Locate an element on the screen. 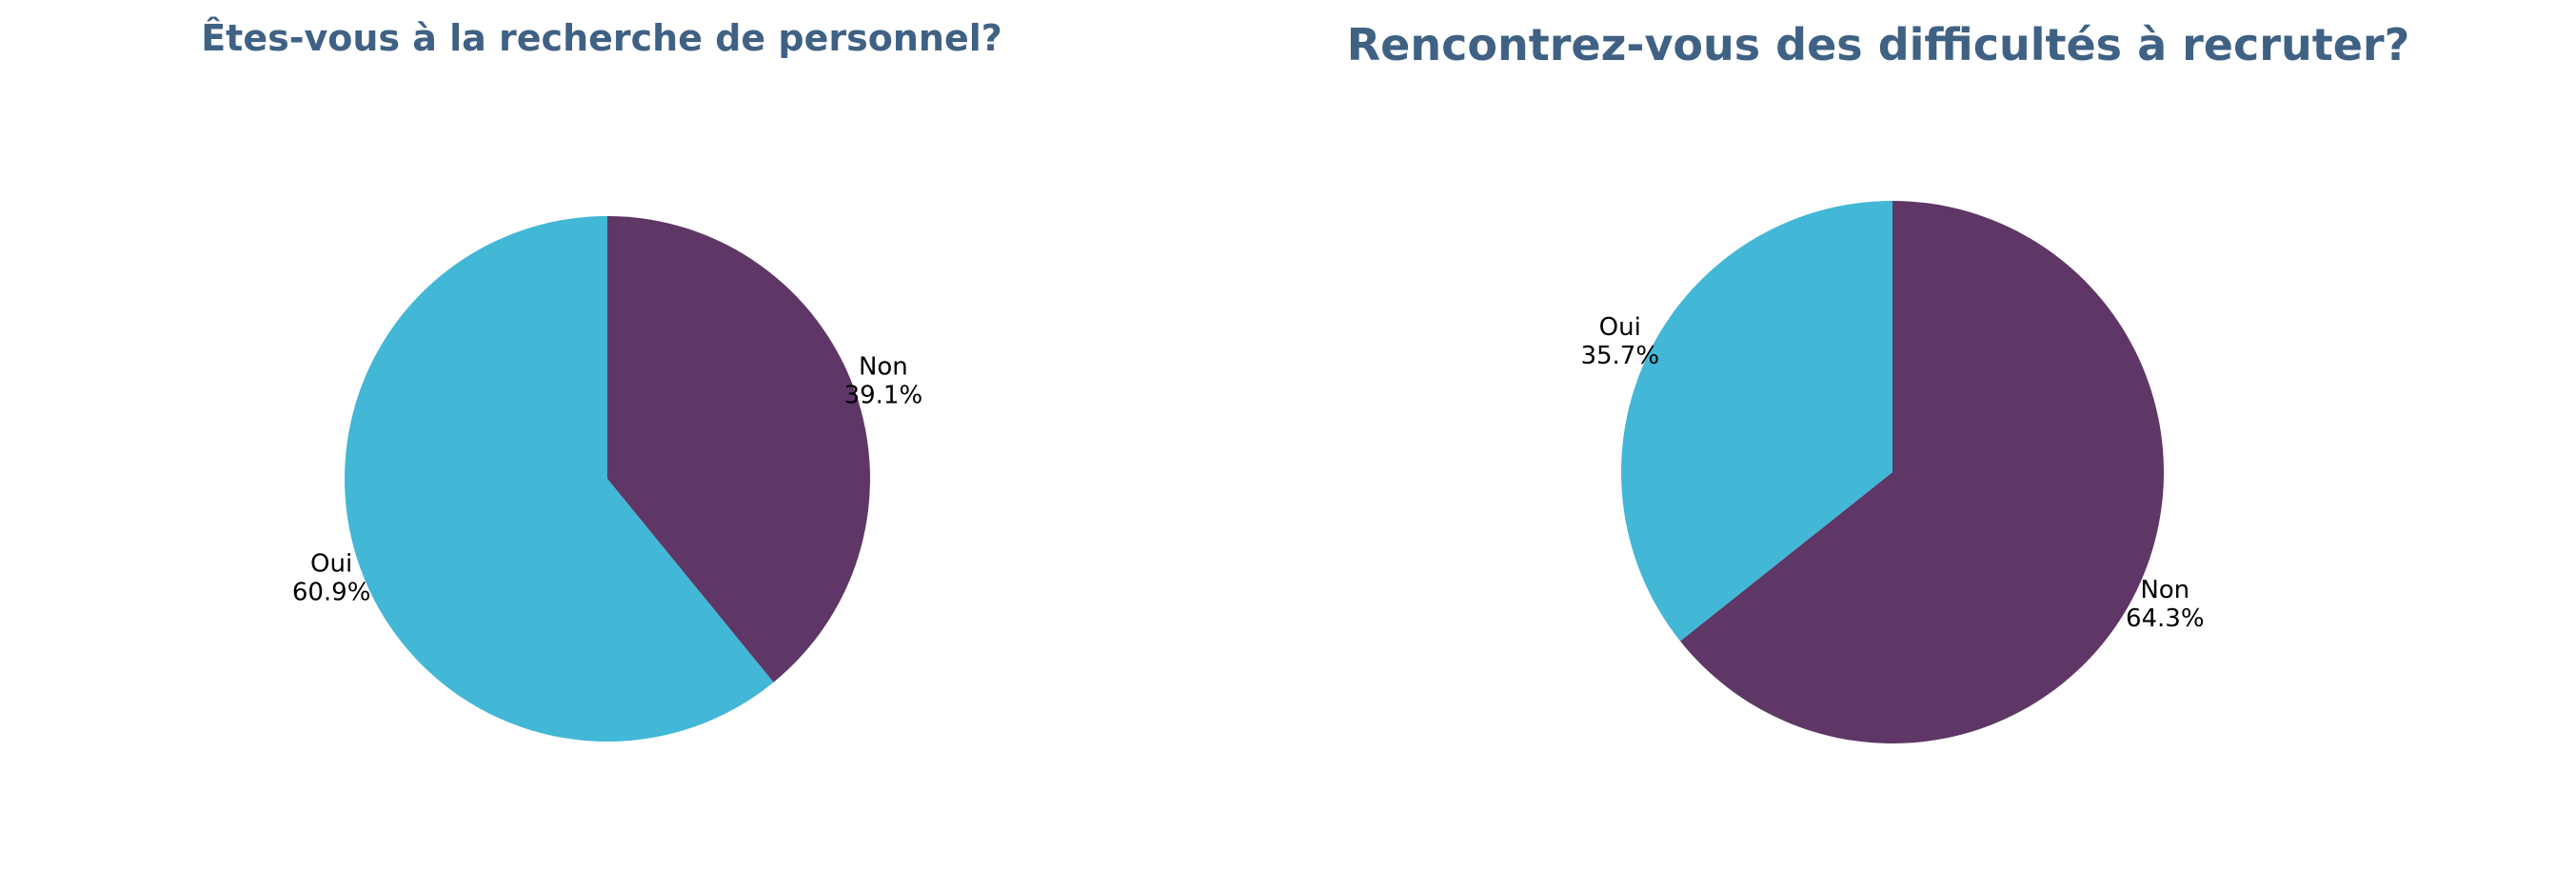 Image resolution: width=2576 pixels, height=891 pixels. slice-value-label: 35.7% is located at coordinates (1619, 356).